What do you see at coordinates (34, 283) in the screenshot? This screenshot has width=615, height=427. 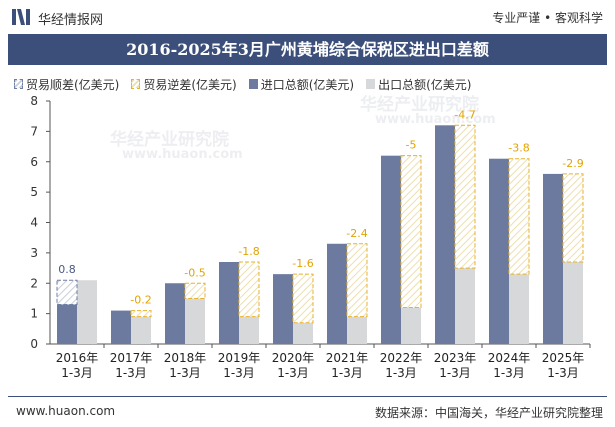 I see `y-tick-label: 2` at bounding box center [34, 283].